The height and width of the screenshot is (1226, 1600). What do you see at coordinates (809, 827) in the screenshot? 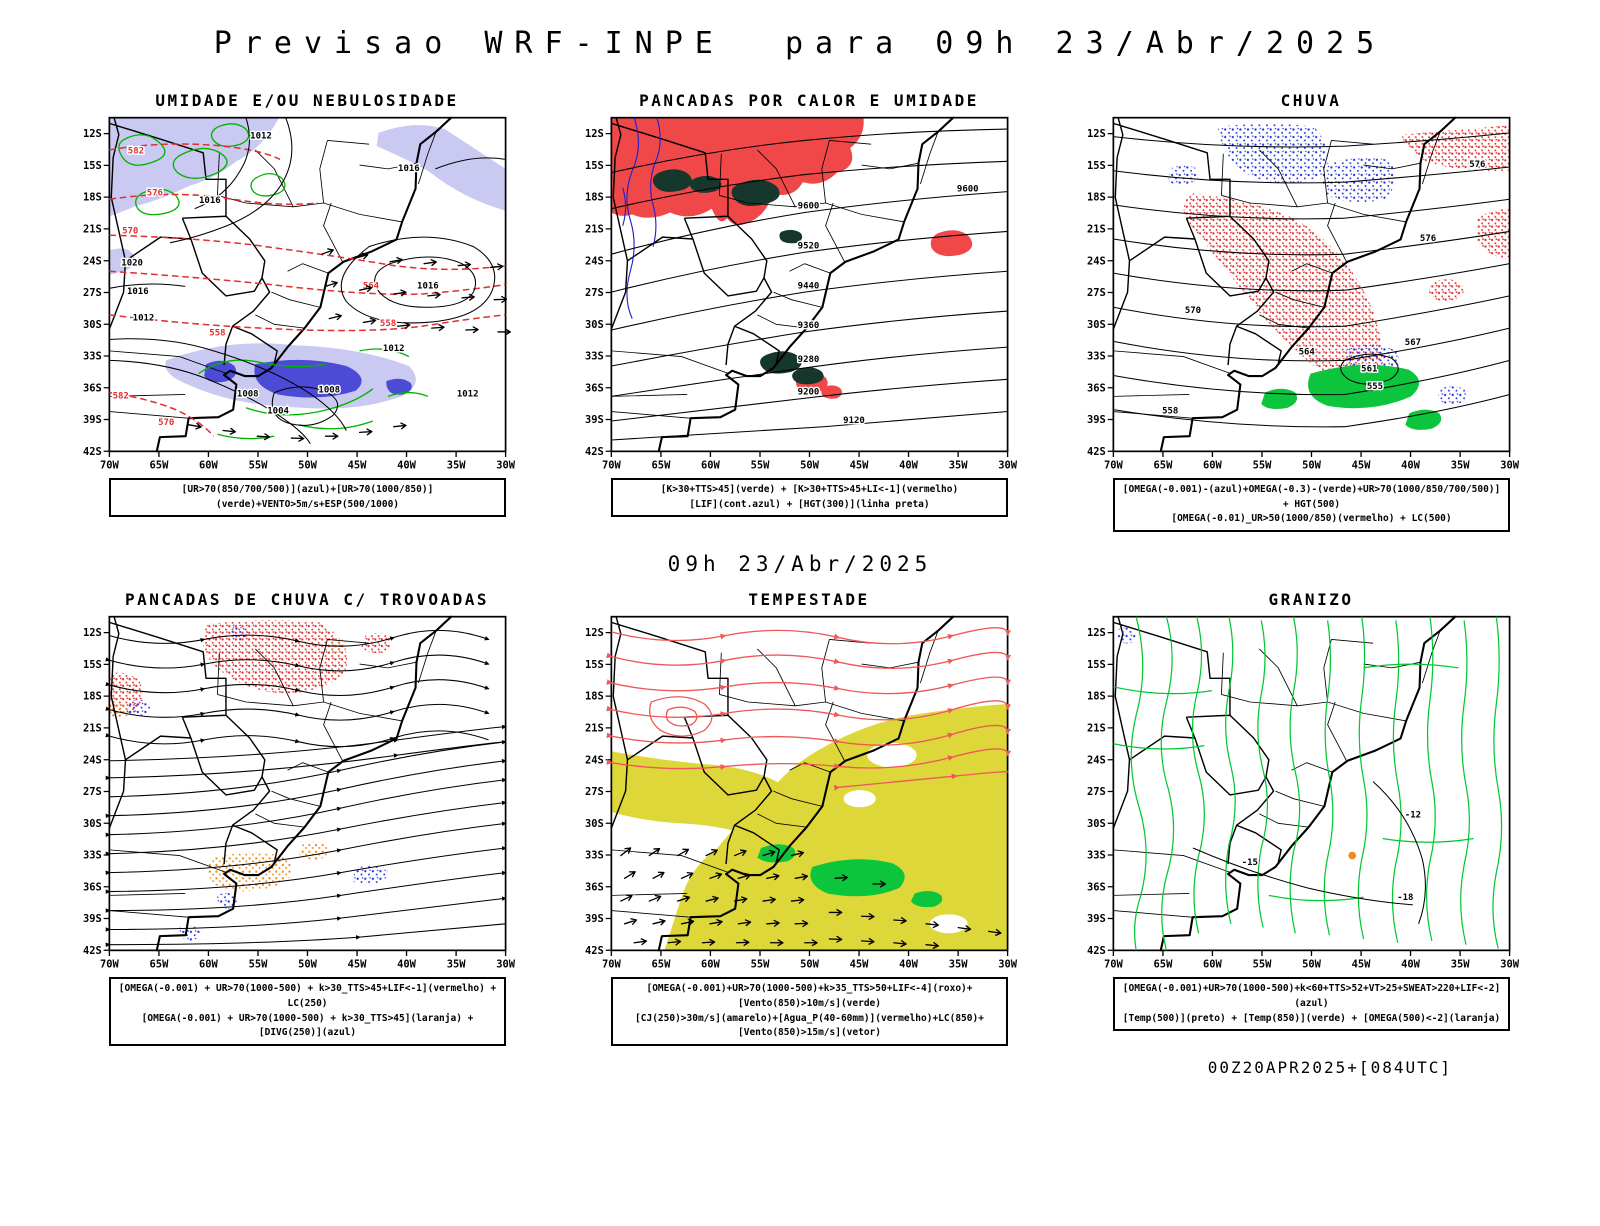
I see `jet-yellow-shading` at bounding box center [809, 827].